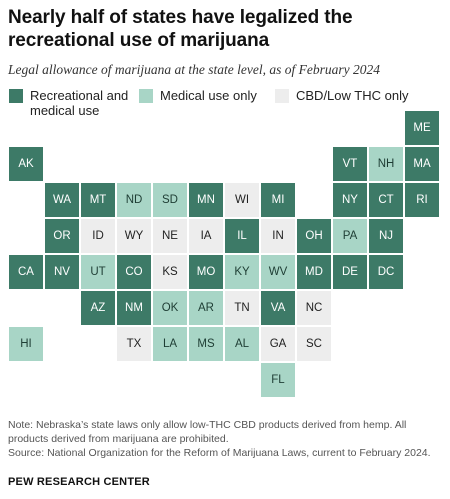 This screenshot has width=450, height=499. What do you see at coordinates (208, 95) in the screenshot?
I see `legend-label-medical: Medical use only` at bounding box center [208, 95].